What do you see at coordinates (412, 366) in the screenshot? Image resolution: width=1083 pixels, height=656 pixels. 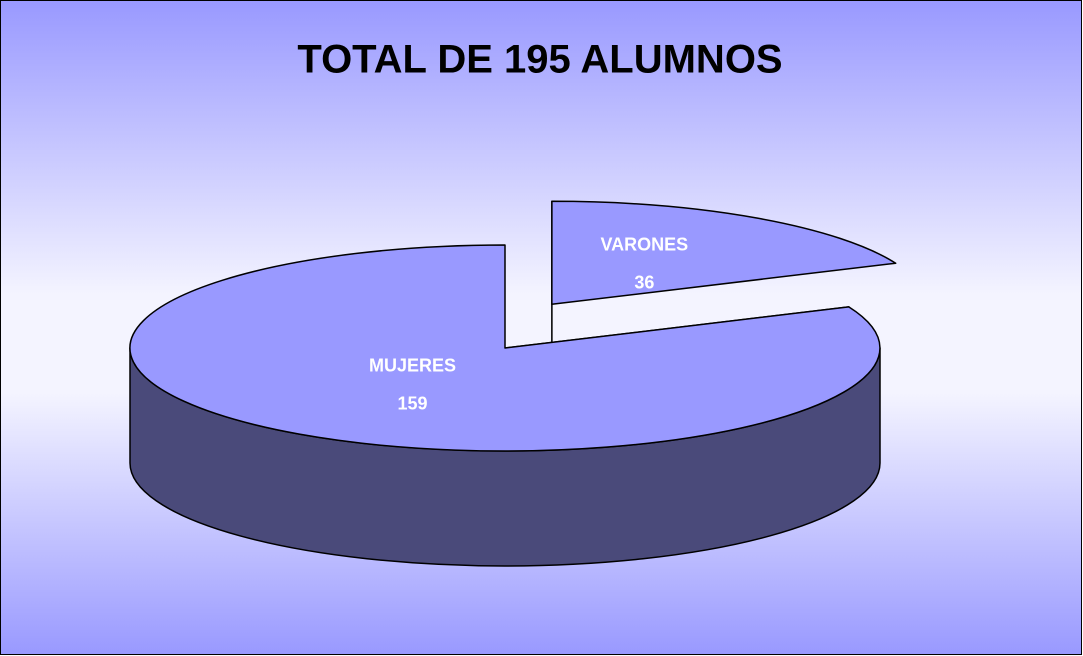 I see `slice-label: MUJERES` at bounding box center [412, 366].